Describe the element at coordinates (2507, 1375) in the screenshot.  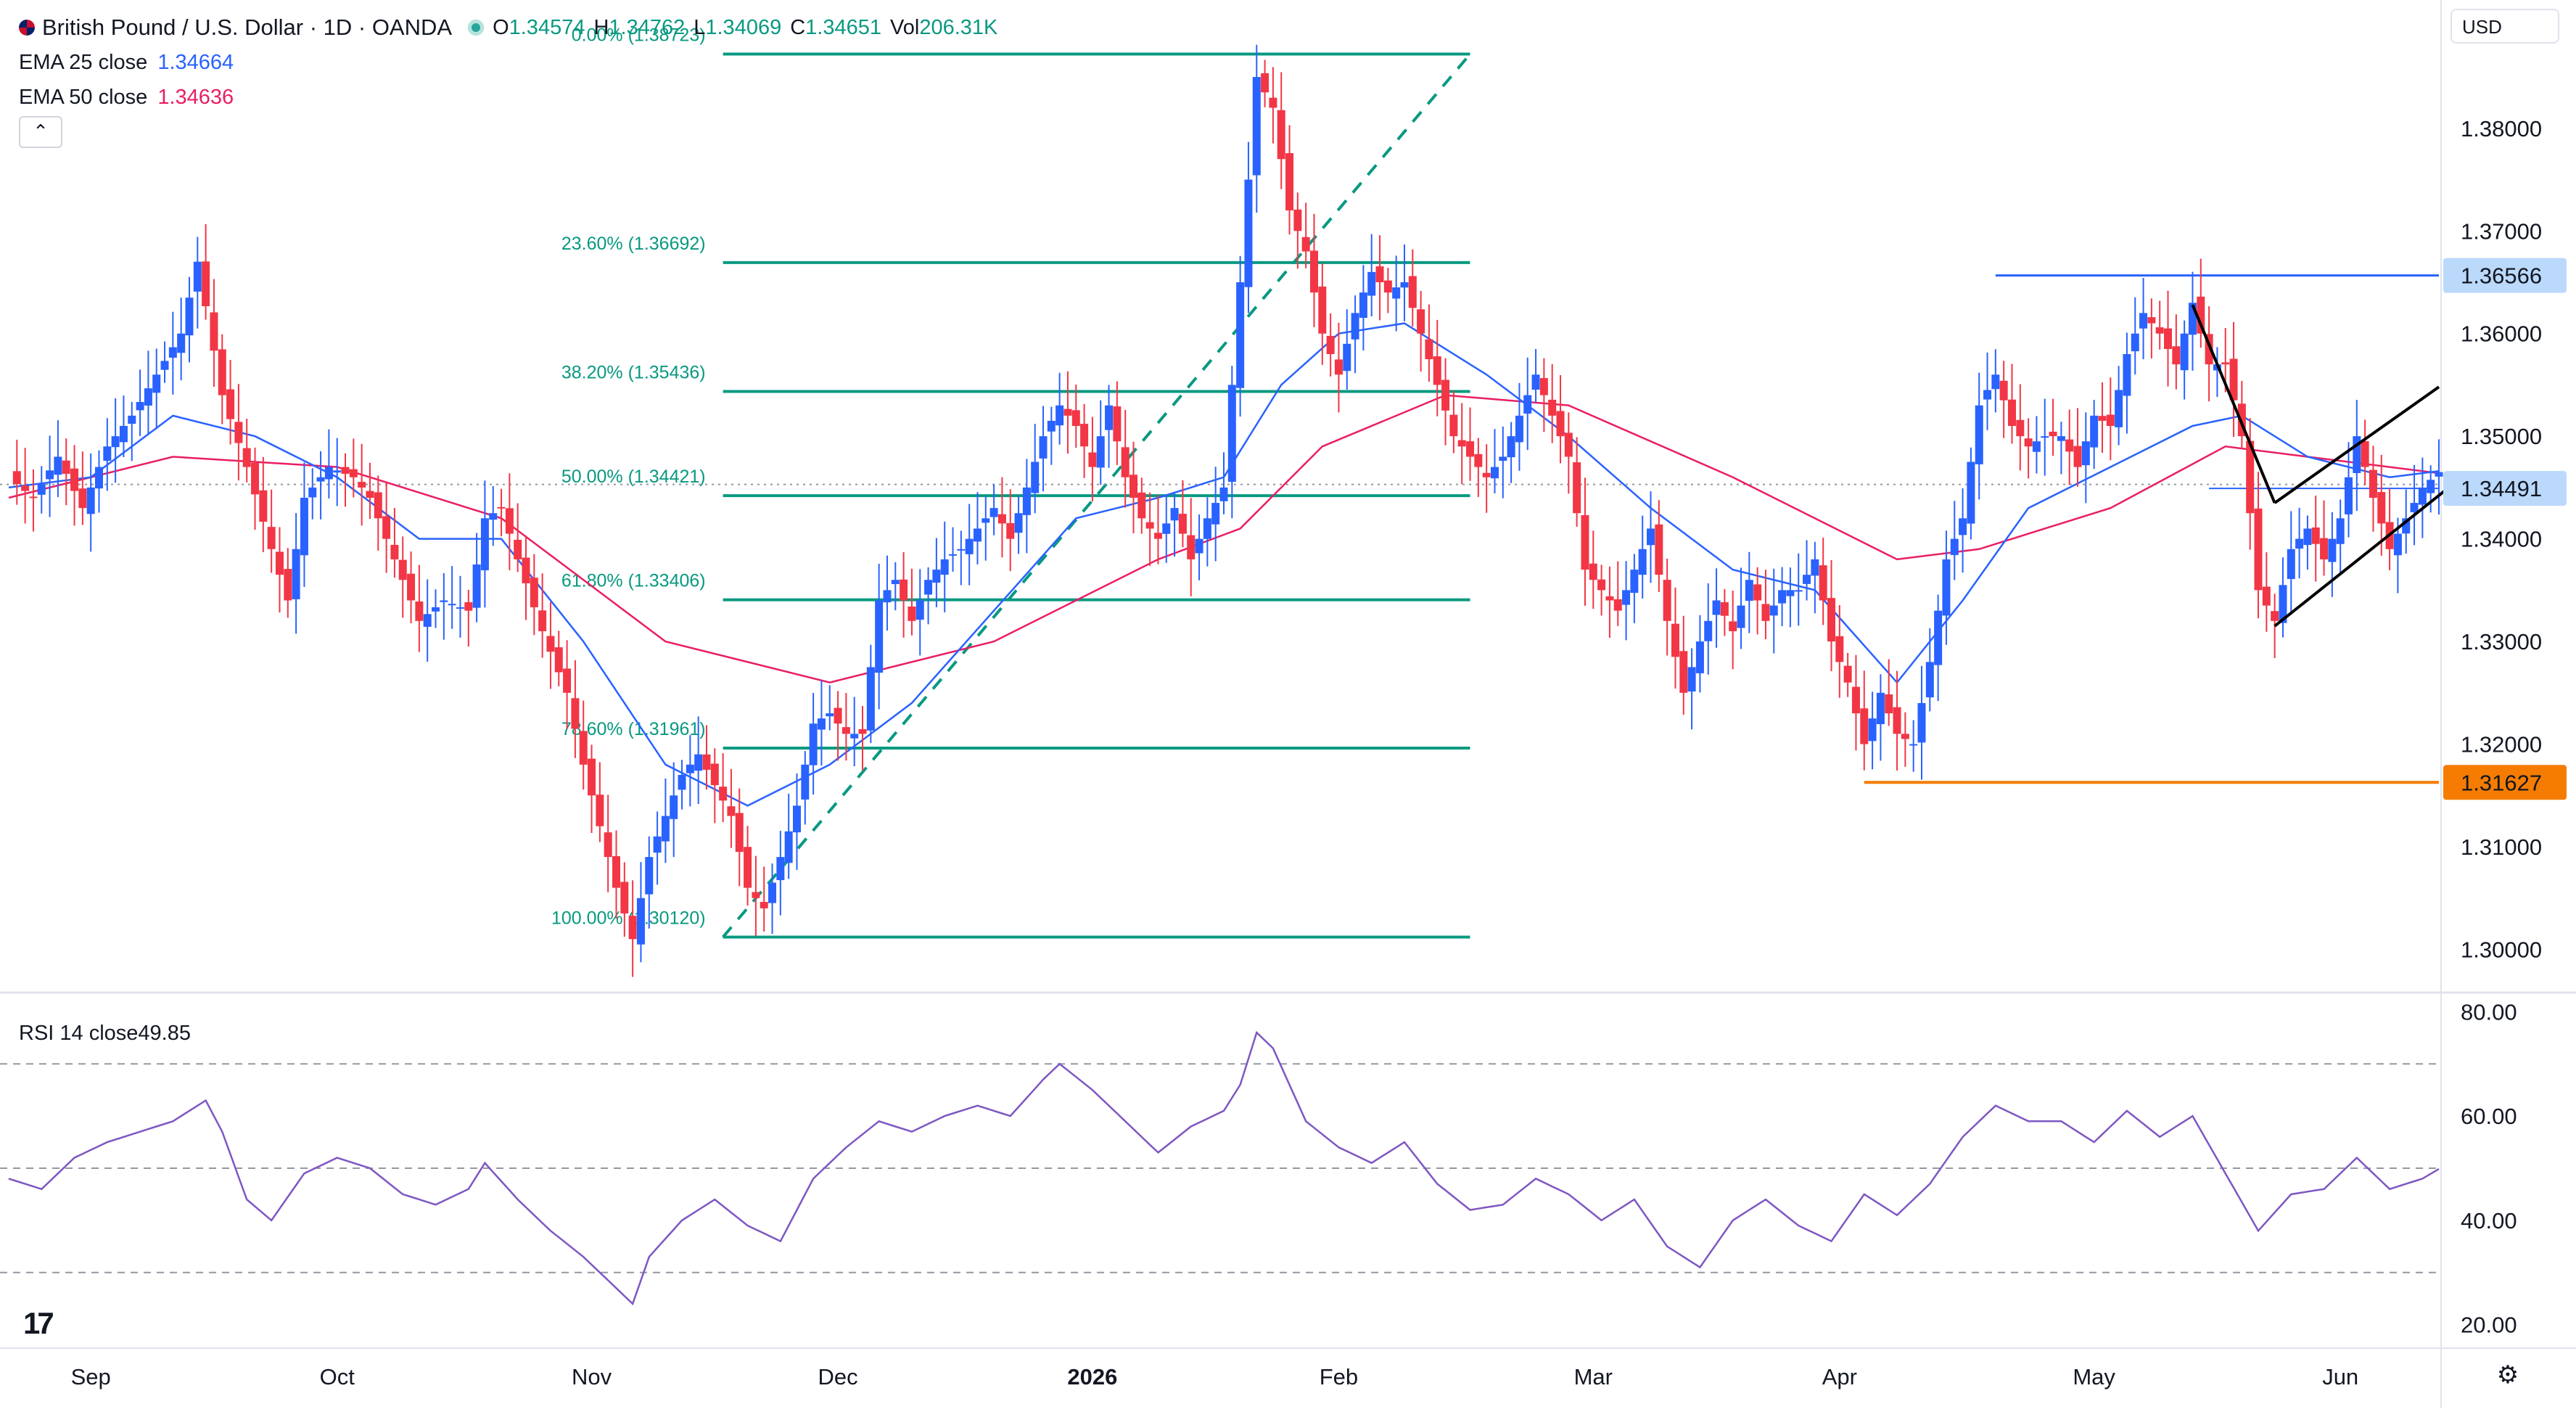
I see `gear-icon: ⚙` at that location.